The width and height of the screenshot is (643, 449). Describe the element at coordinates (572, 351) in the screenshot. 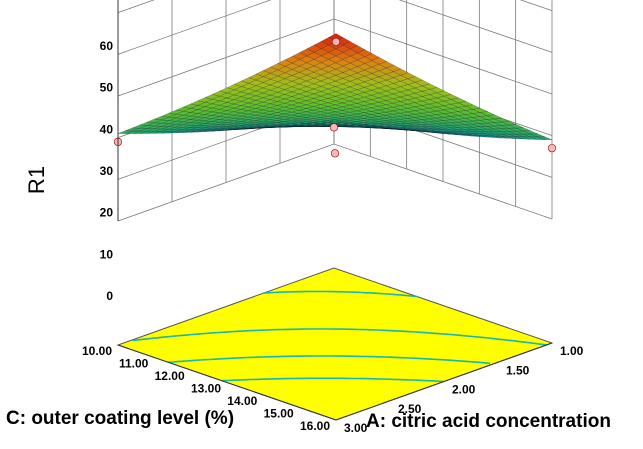

I see `x-tick-label: 1.00` at that location.